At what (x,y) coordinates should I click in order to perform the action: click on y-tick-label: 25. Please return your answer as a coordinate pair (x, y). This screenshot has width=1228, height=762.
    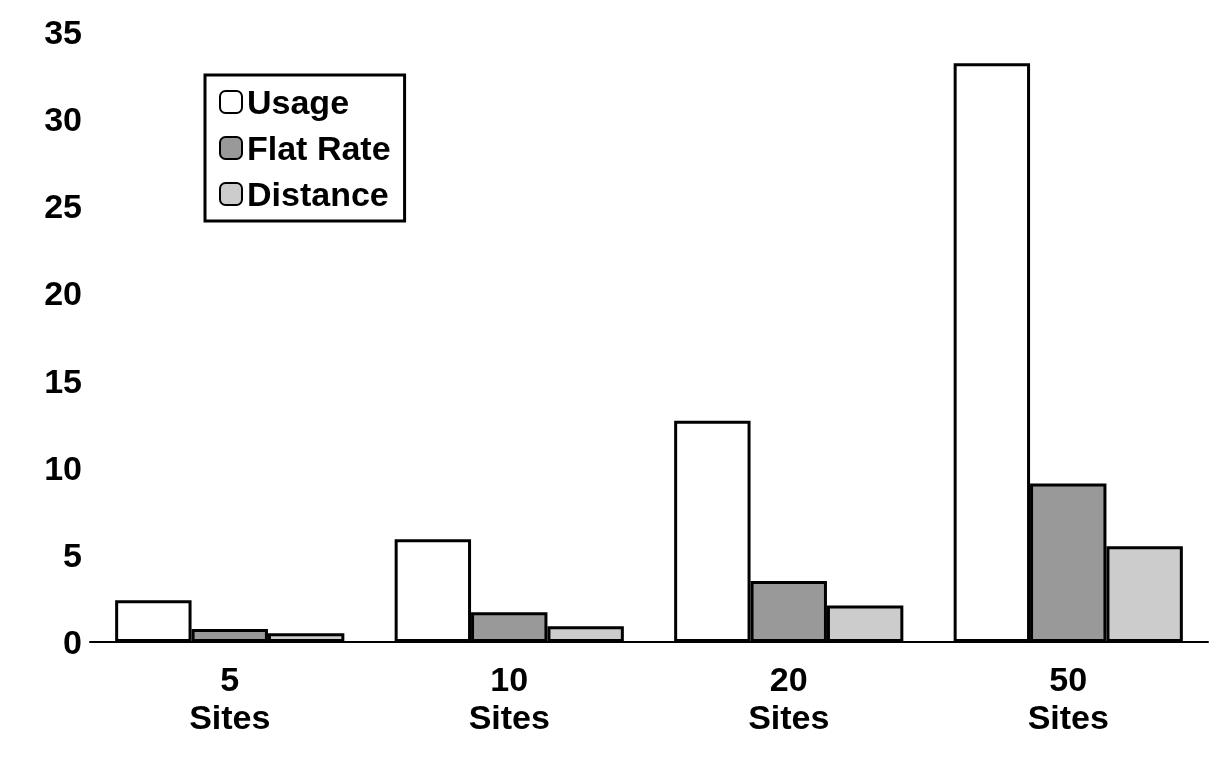
    Looking at the image, I should click on (63, 206).